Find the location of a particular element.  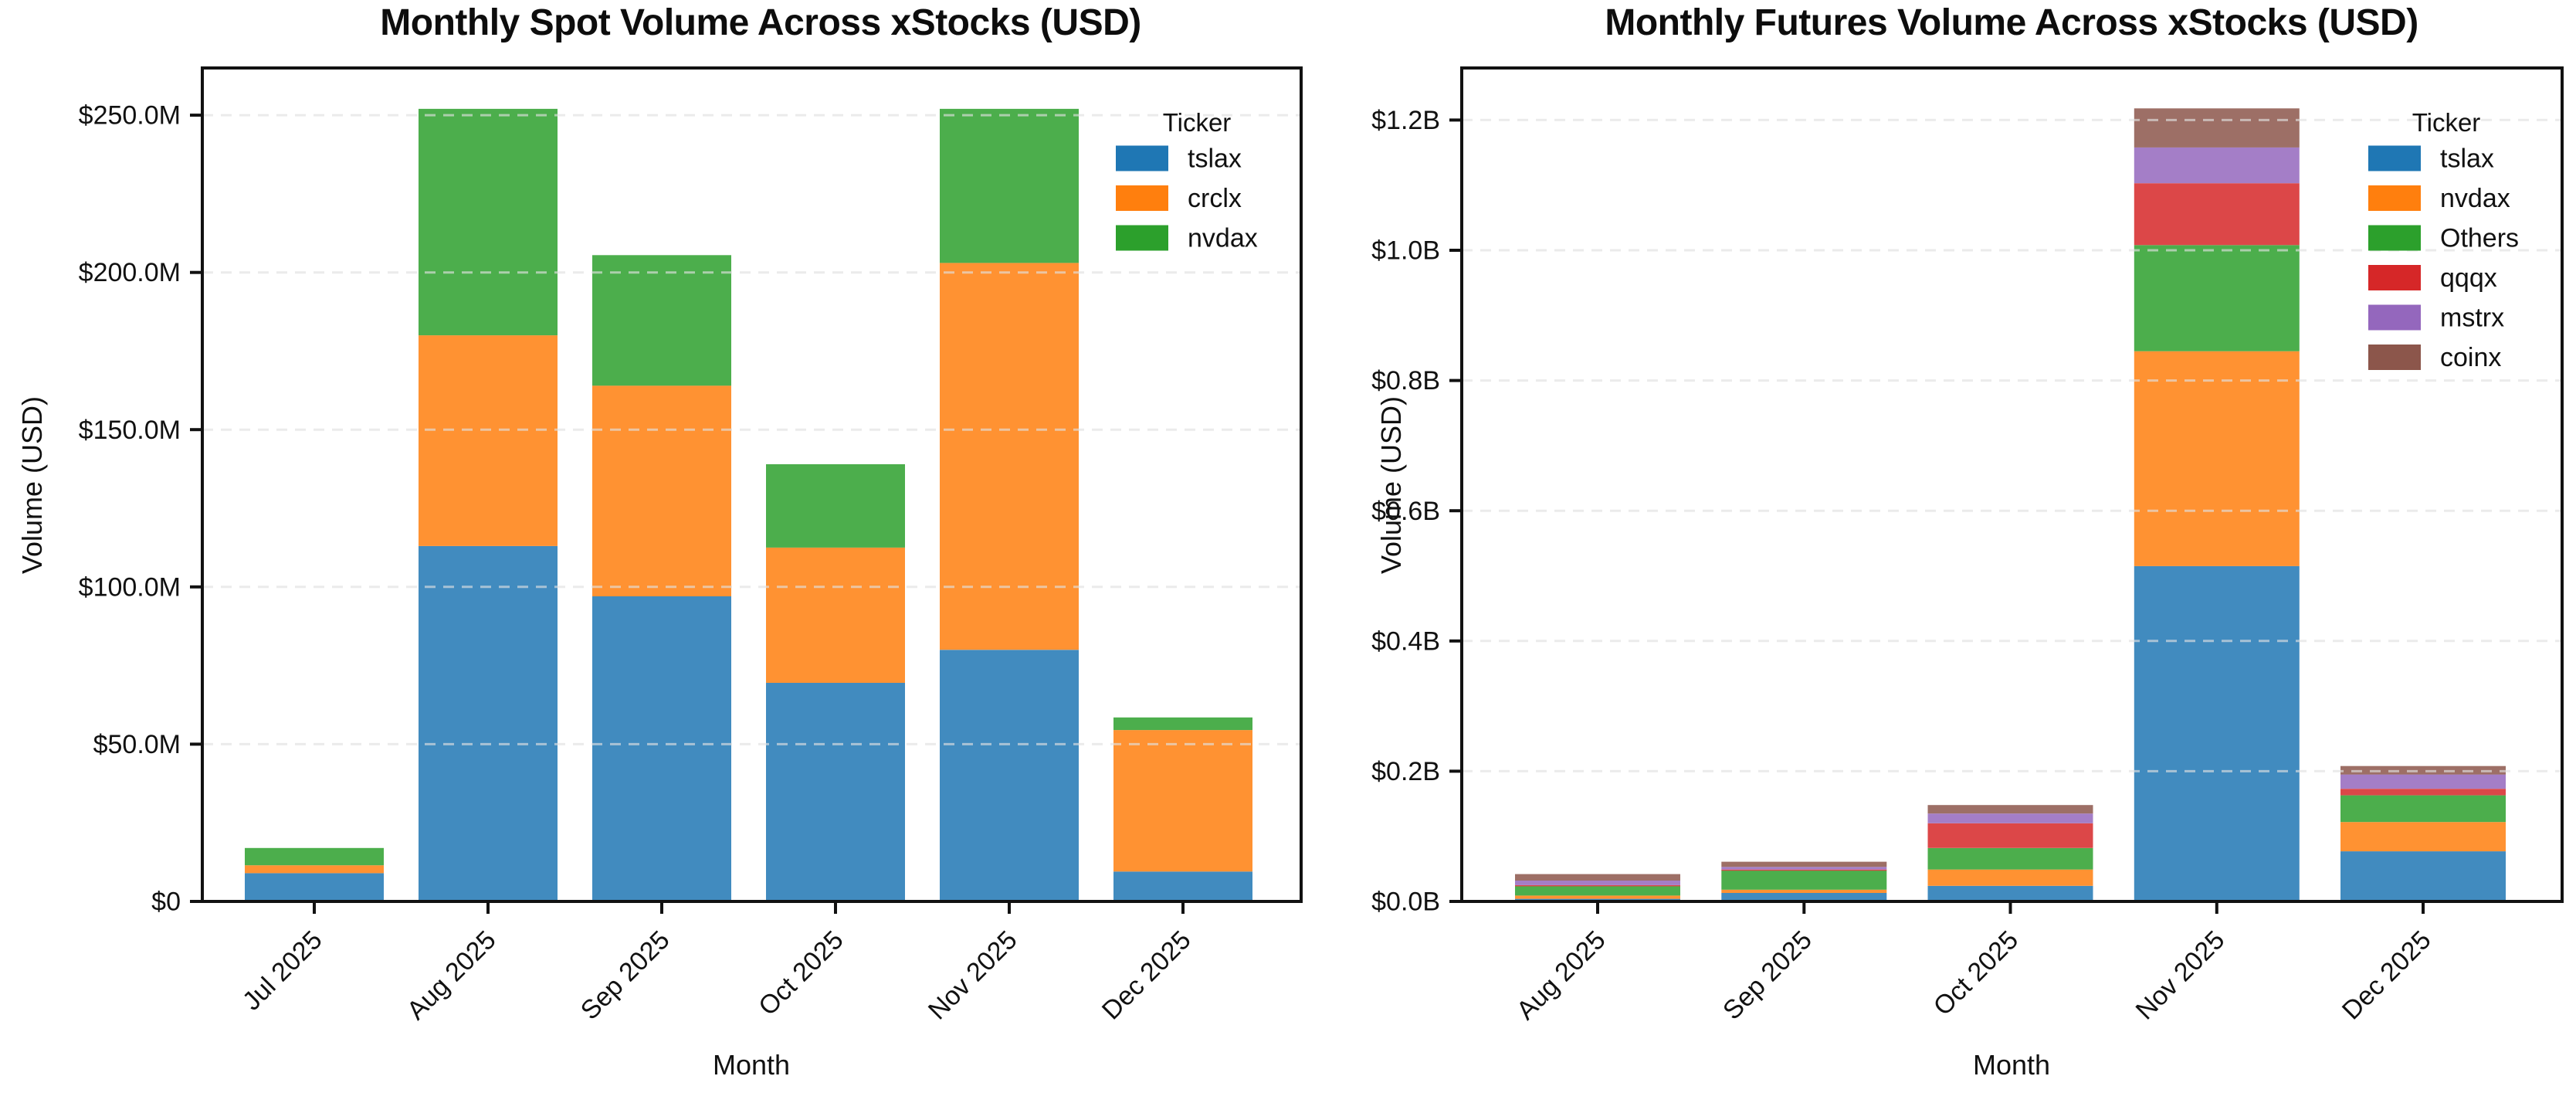

bar-segment-coinx-oct-2025 is located at coordinates (2010, 810).